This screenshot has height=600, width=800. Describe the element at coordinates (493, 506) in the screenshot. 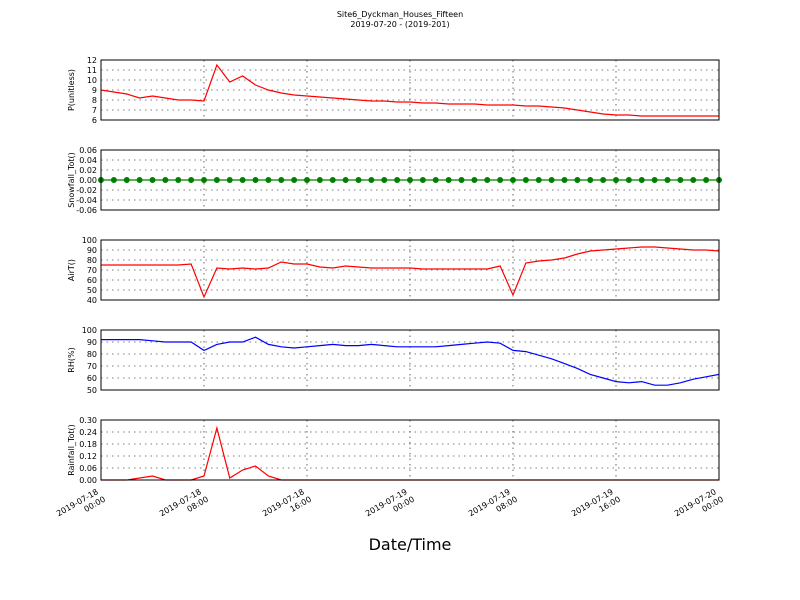

I see `x-tick-label: 2019-07-19 08:00` at that location.